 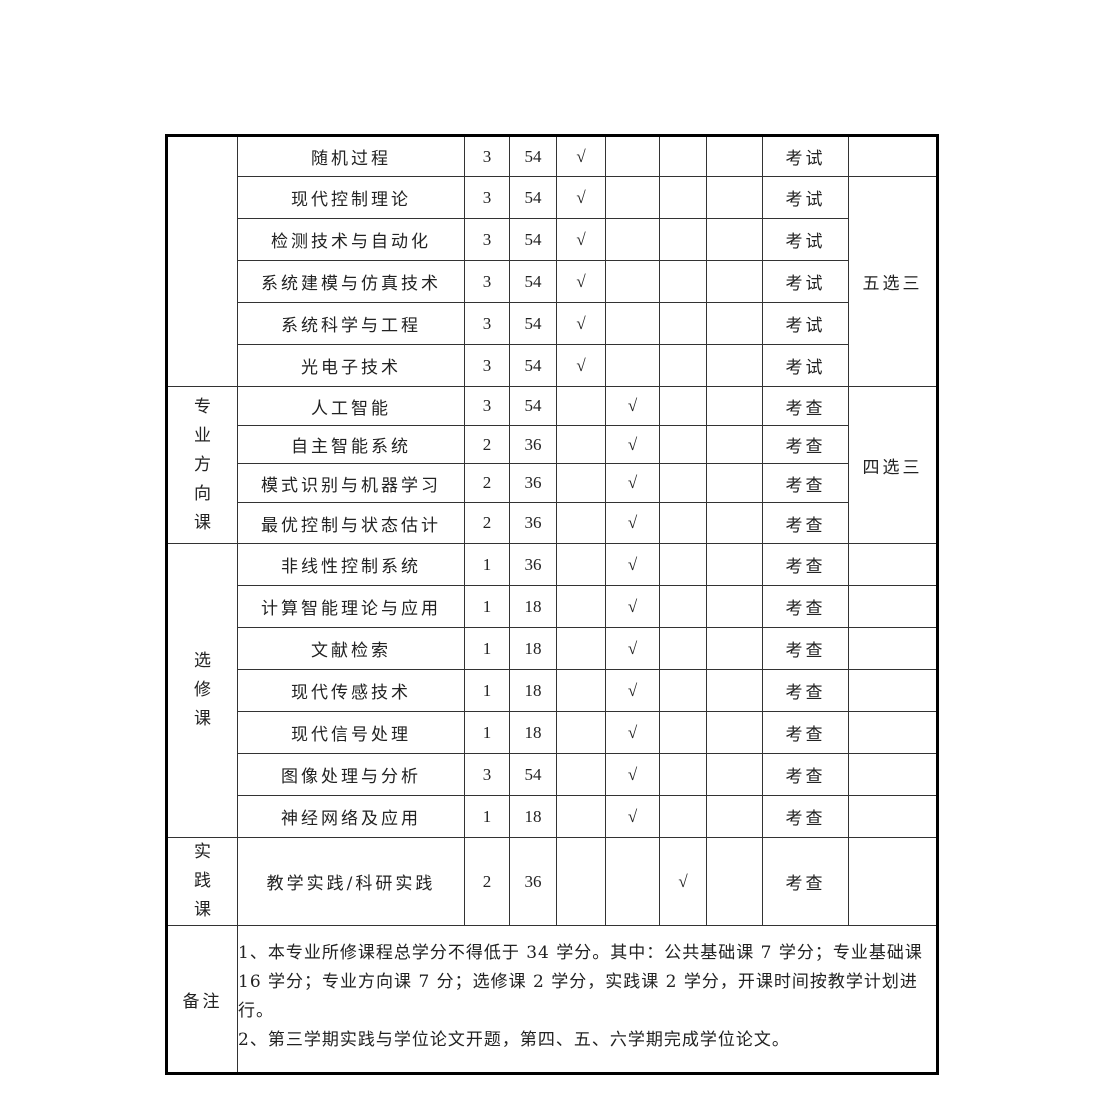 I want to click on category-label: 专 业 方 向 课, so click(x=202, y=464).